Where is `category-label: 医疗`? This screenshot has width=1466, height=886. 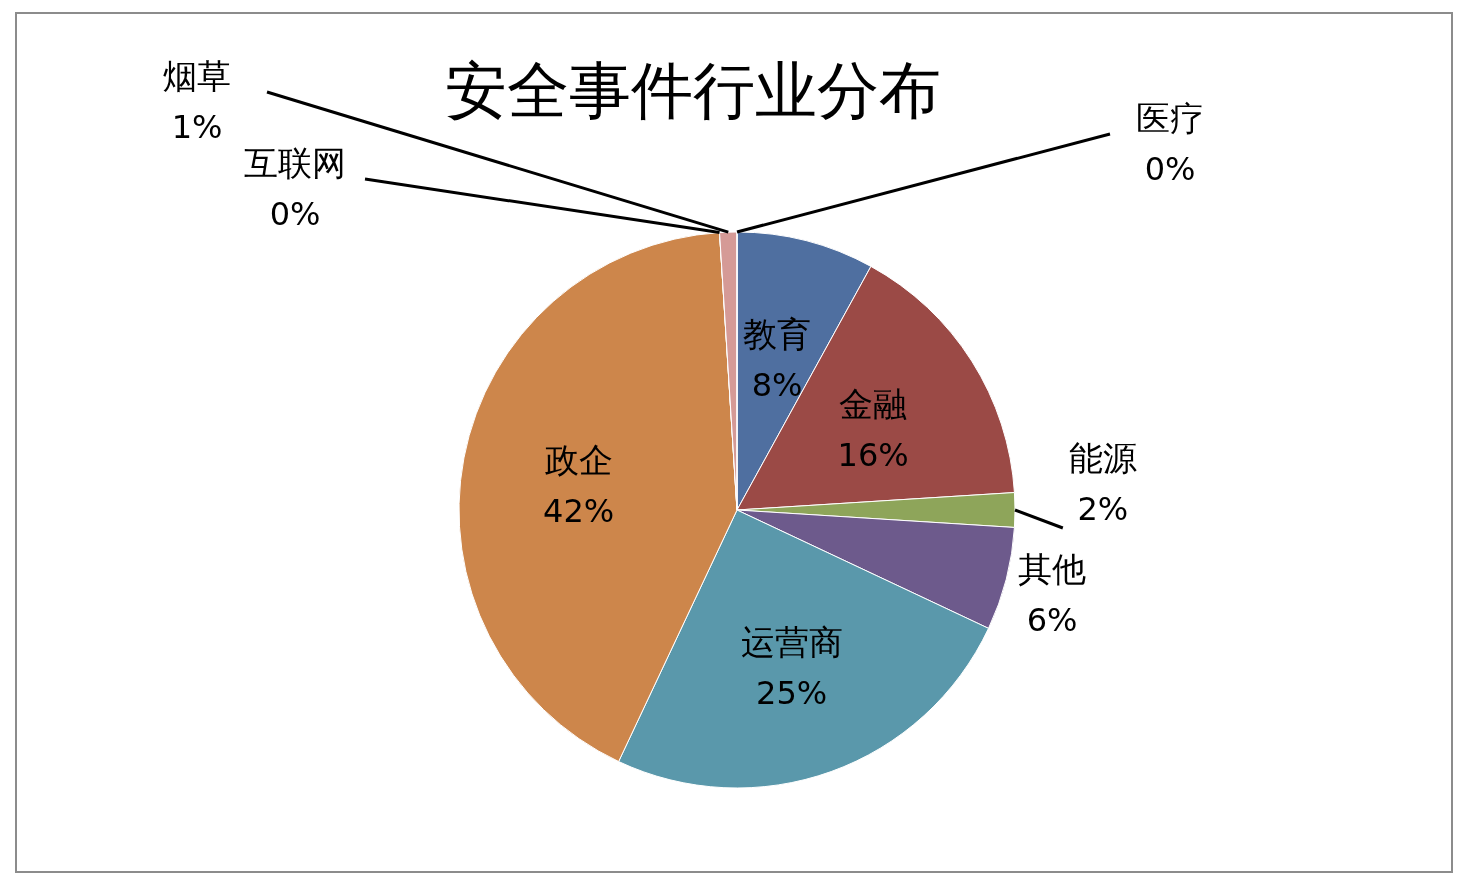
category-label: 医疗 is located at coordinates (1170, 118).